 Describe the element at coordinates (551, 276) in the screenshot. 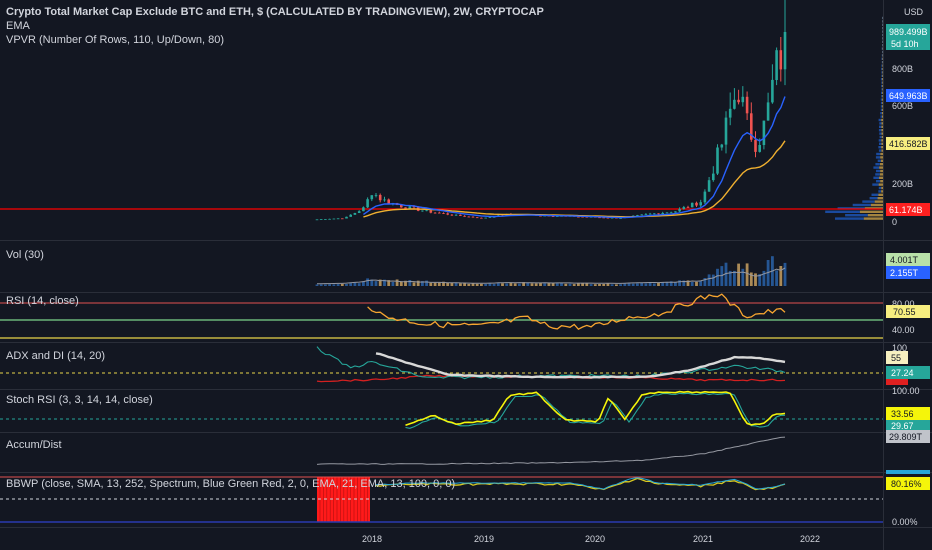

I see `volume-ma-line` at that location.